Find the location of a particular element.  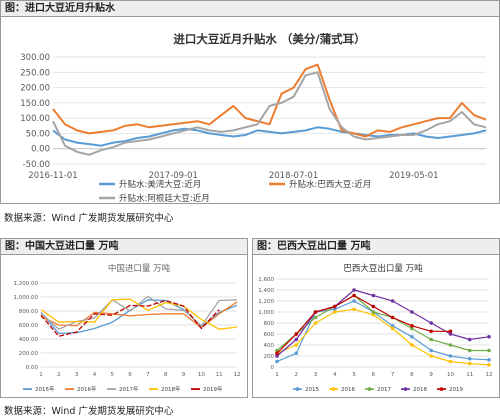

china-import-caption: 图：中国大豆进口量 万吨 is located at coordinates (124, 247).